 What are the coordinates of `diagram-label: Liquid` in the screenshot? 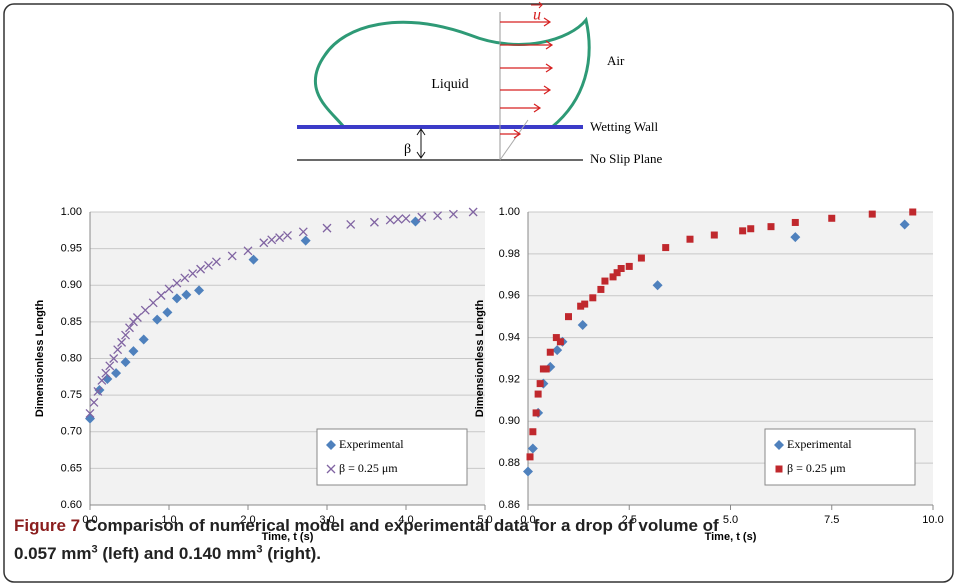 It's located at (449, 84).